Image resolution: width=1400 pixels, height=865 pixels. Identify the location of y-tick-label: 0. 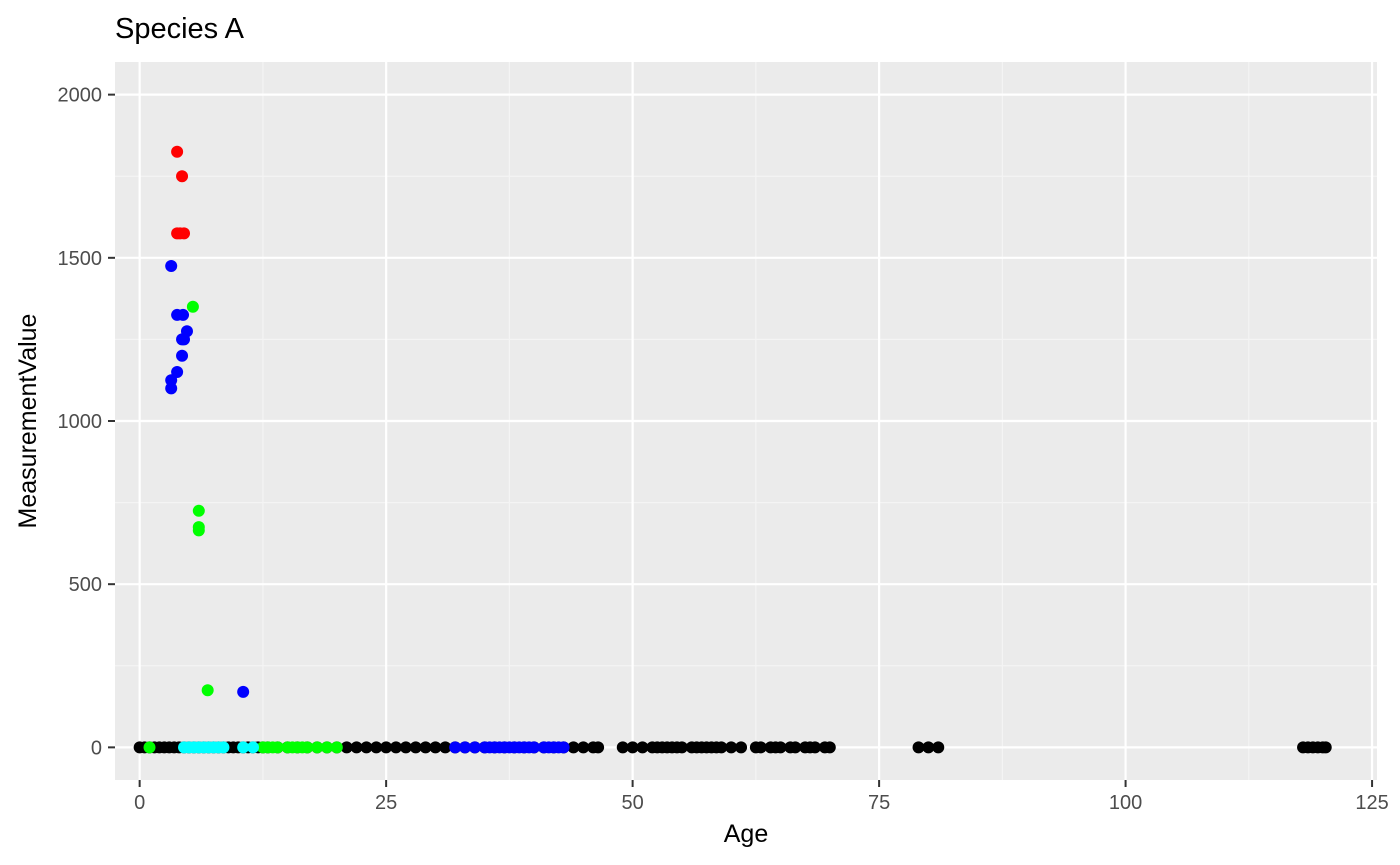
(96, 748).